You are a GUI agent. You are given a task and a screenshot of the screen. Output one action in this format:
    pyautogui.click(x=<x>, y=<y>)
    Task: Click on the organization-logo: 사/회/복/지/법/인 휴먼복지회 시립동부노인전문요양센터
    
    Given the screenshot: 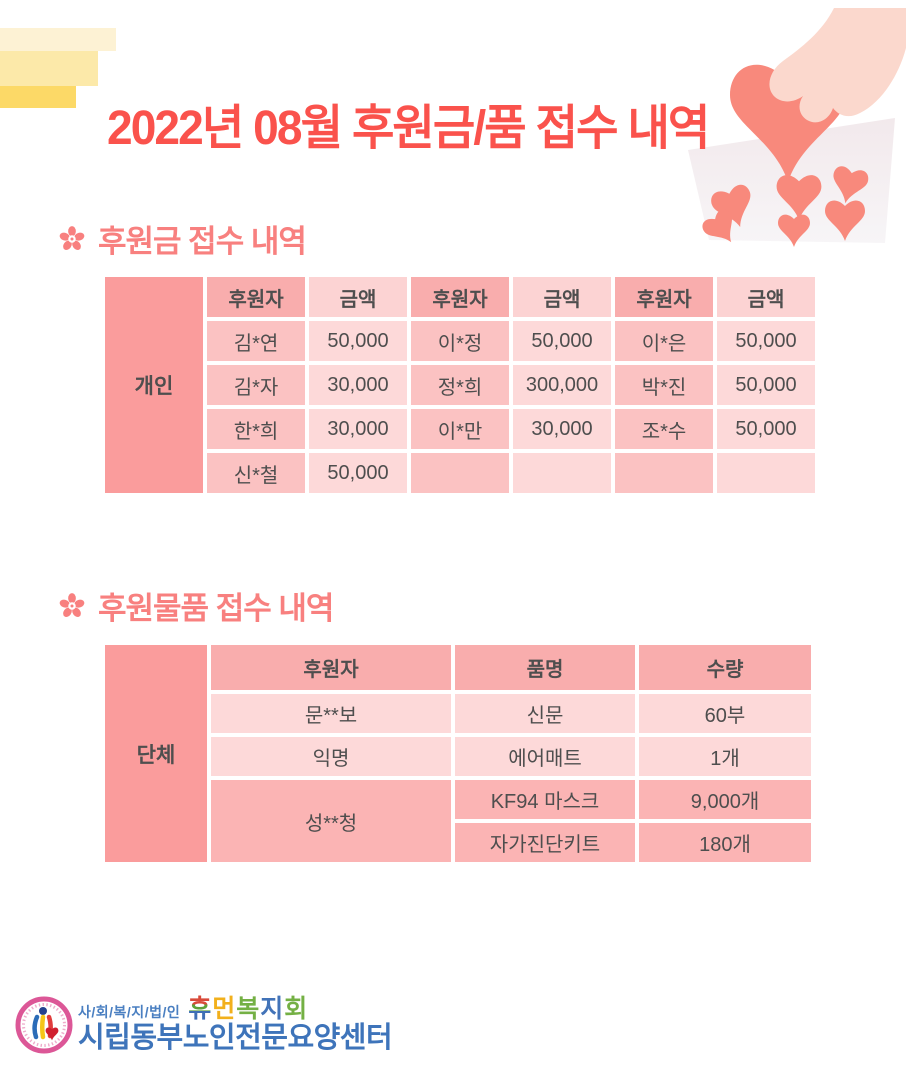 What is the action you would take?
    pyautogui.click(x=203, y=1024)
    